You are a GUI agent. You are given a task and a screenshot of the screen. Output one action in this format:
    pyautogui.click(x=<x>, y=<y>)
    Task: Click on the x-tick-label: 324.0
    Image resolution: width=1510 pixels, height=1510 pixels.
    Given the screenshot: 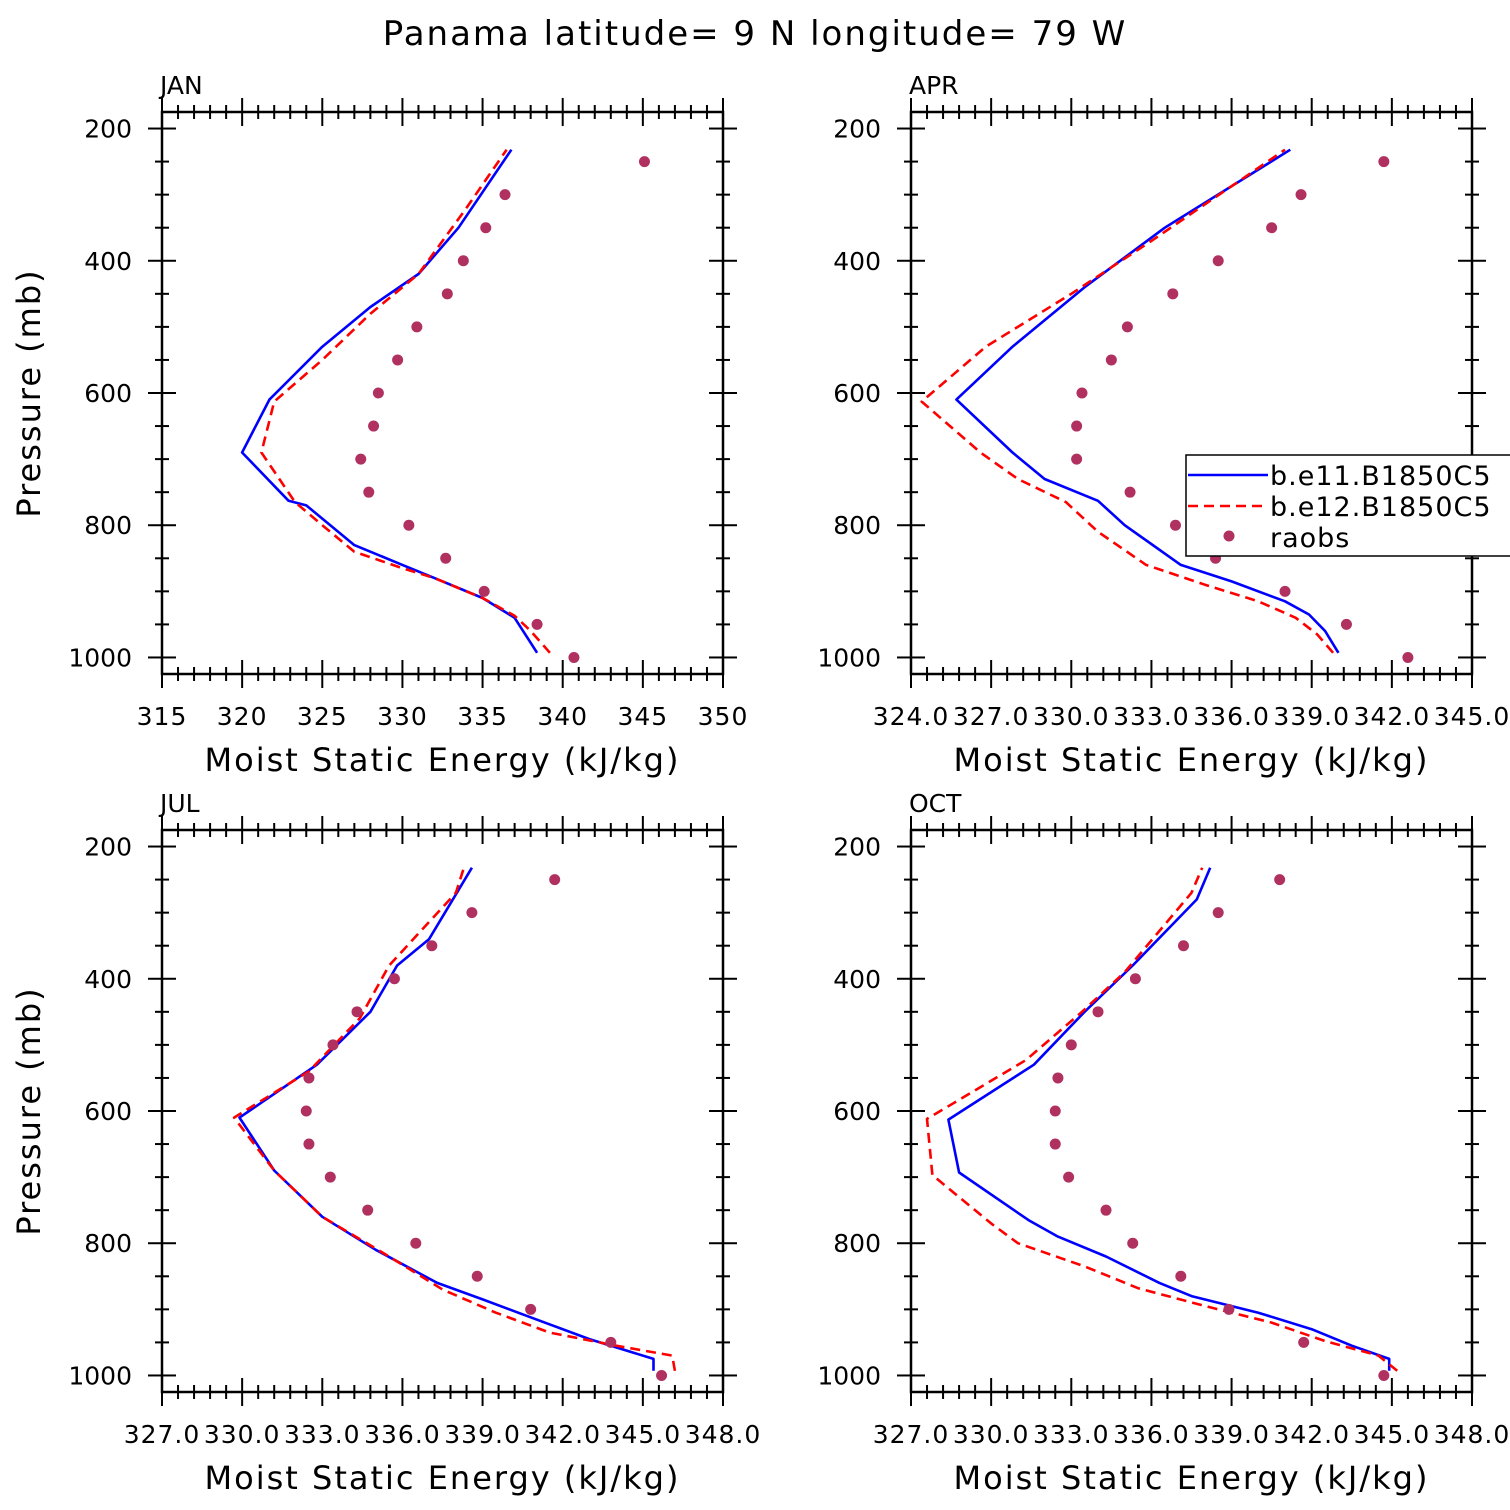 What is the action you would take?
    pyautogui.click(x=911, y=716)
    